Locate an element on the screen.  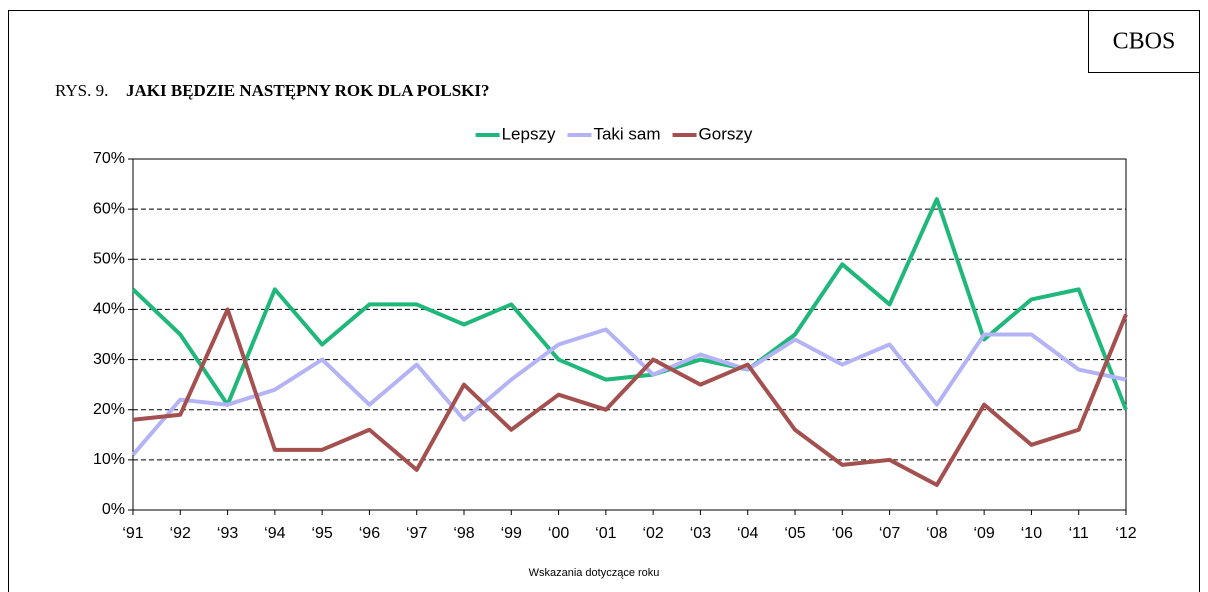
y-tick-label: 60% is located at coordinates (109, 208).